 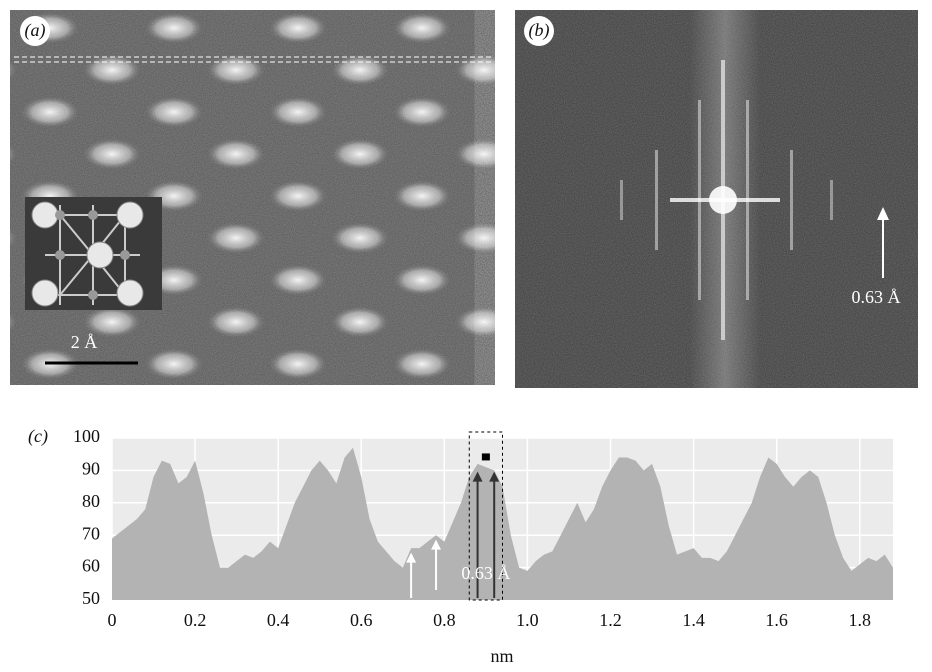 What do you see at coordinates (91, 469) in the screenshot?
I see `y-tick-label: 90` at bounding box center [91, 469].